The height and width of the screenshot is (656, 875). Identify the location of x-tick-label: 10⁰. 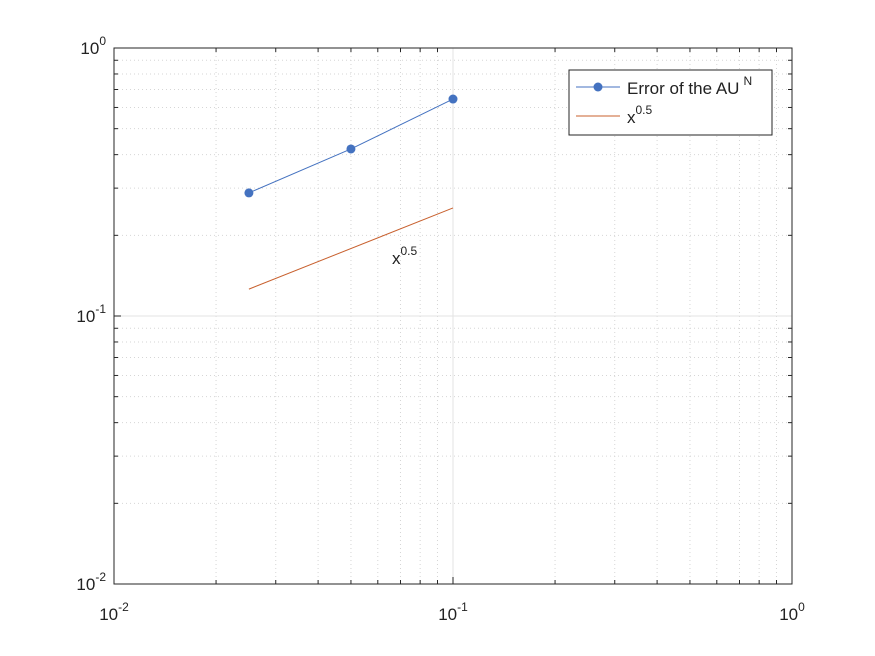
(792, 612).